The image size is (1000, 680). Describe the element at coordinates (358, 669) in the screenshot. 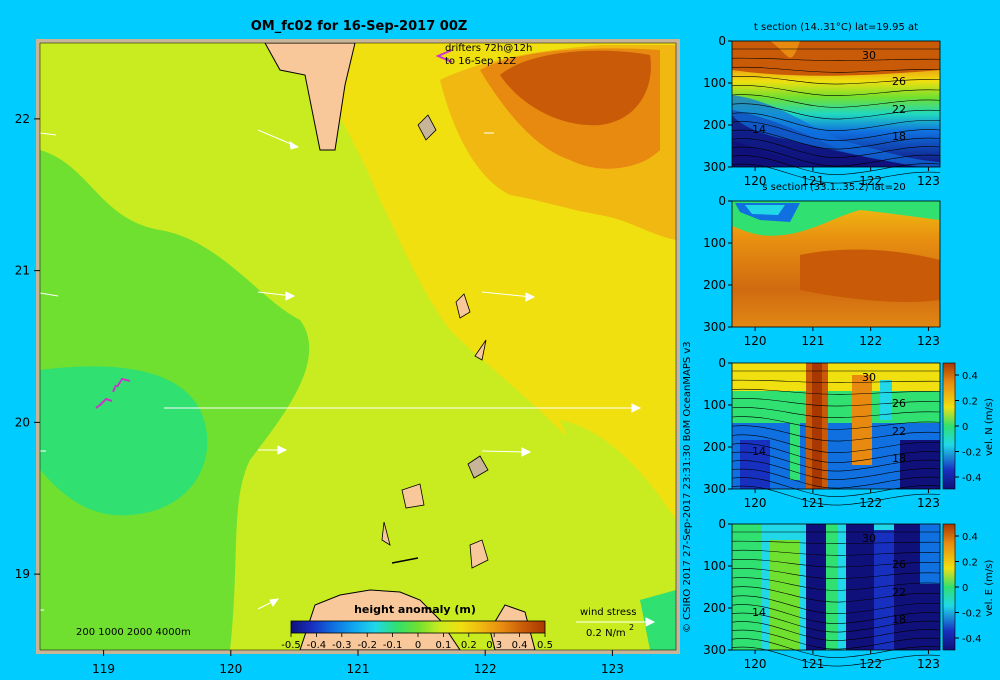

I see `x-tick-label: 121` at that location.